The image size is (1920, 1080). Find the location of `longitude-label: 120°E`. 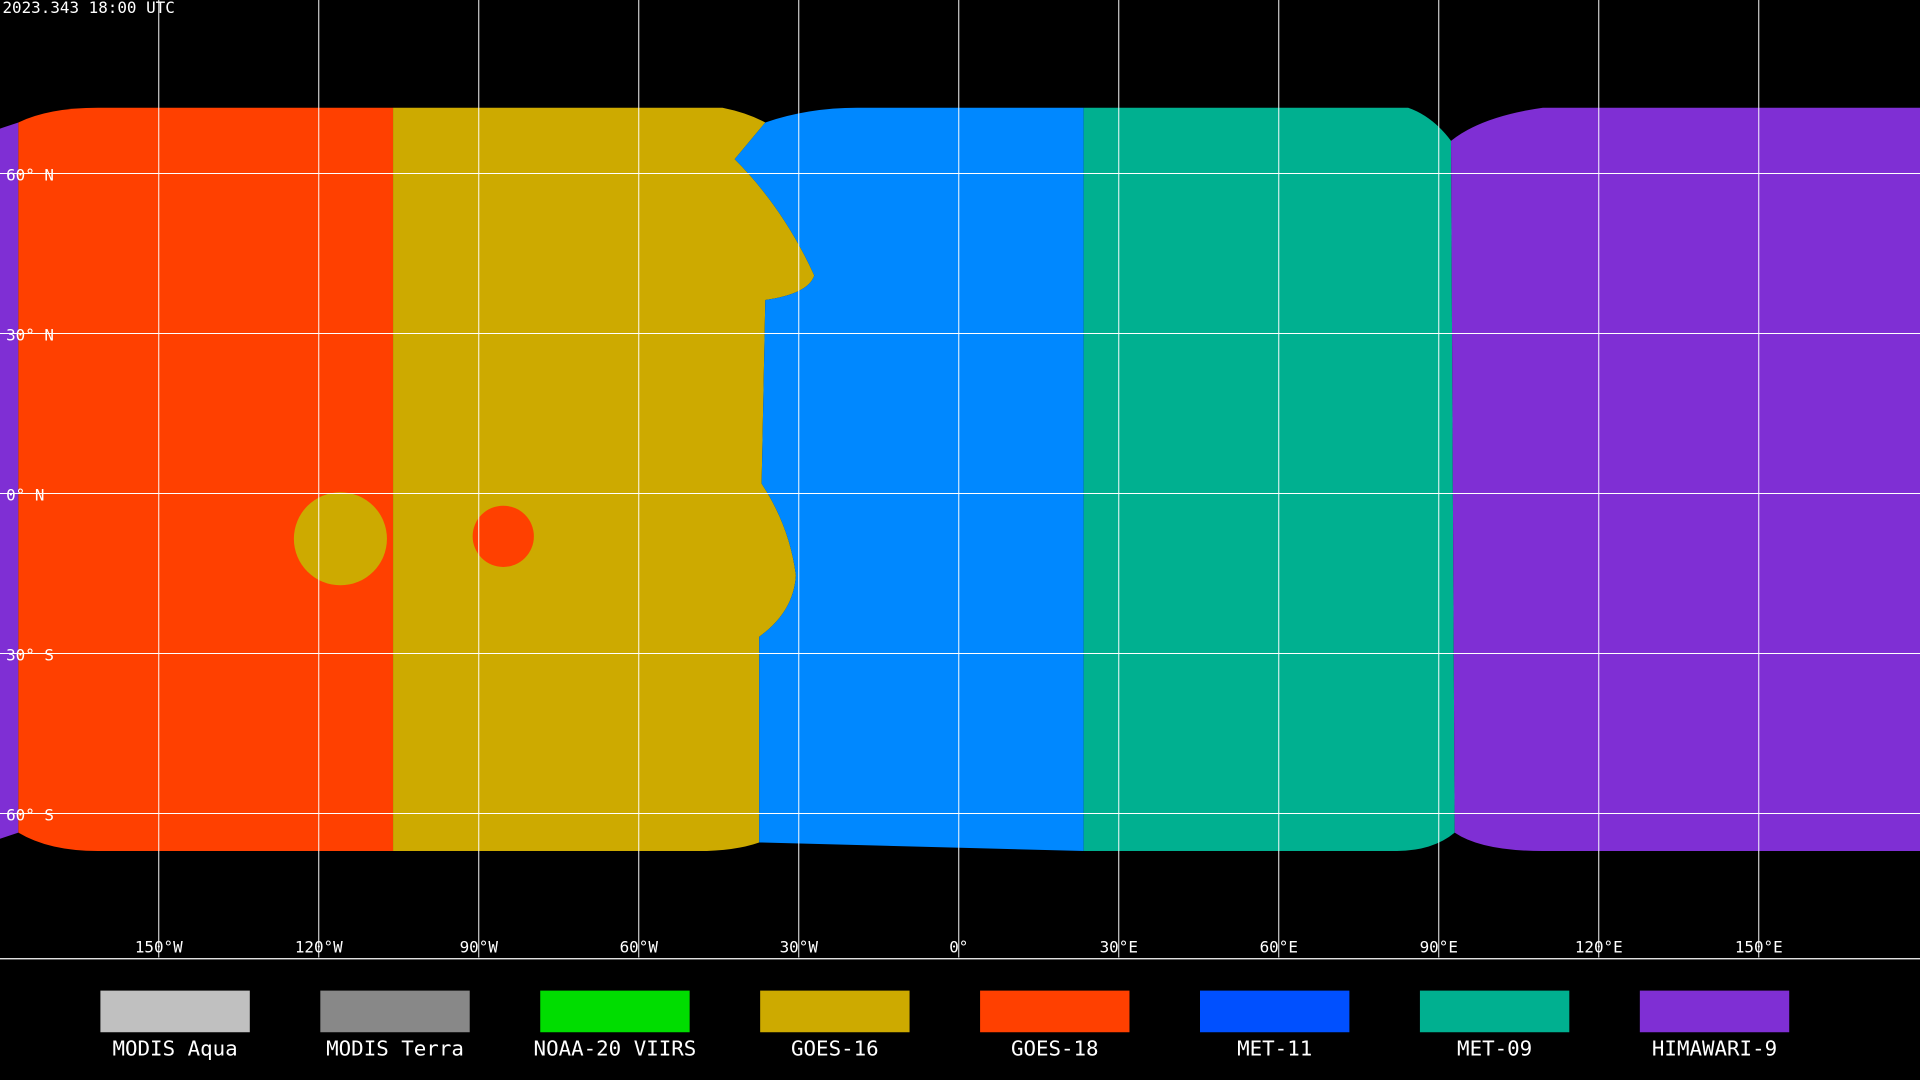

longitude-label: 120°E is located at coordinates (1599, 946).